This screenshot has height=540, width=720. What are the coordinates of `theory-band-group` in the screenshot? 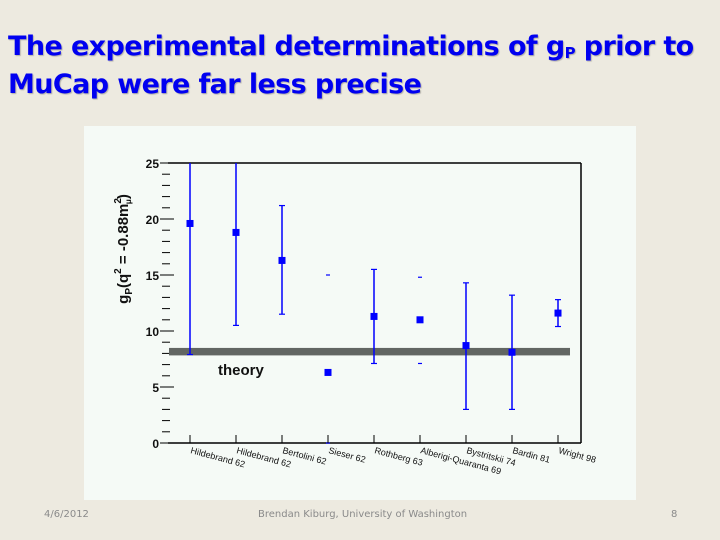 It's located at (369, 351).